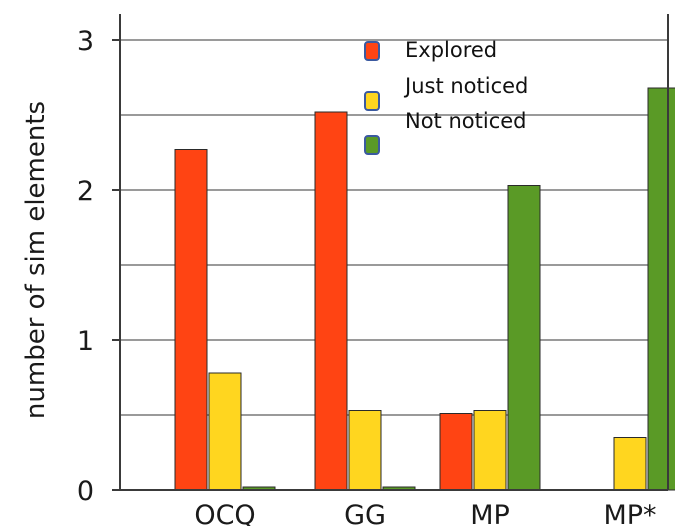  I want to click on bar-just-noticed-ocq, so click(225, 431).